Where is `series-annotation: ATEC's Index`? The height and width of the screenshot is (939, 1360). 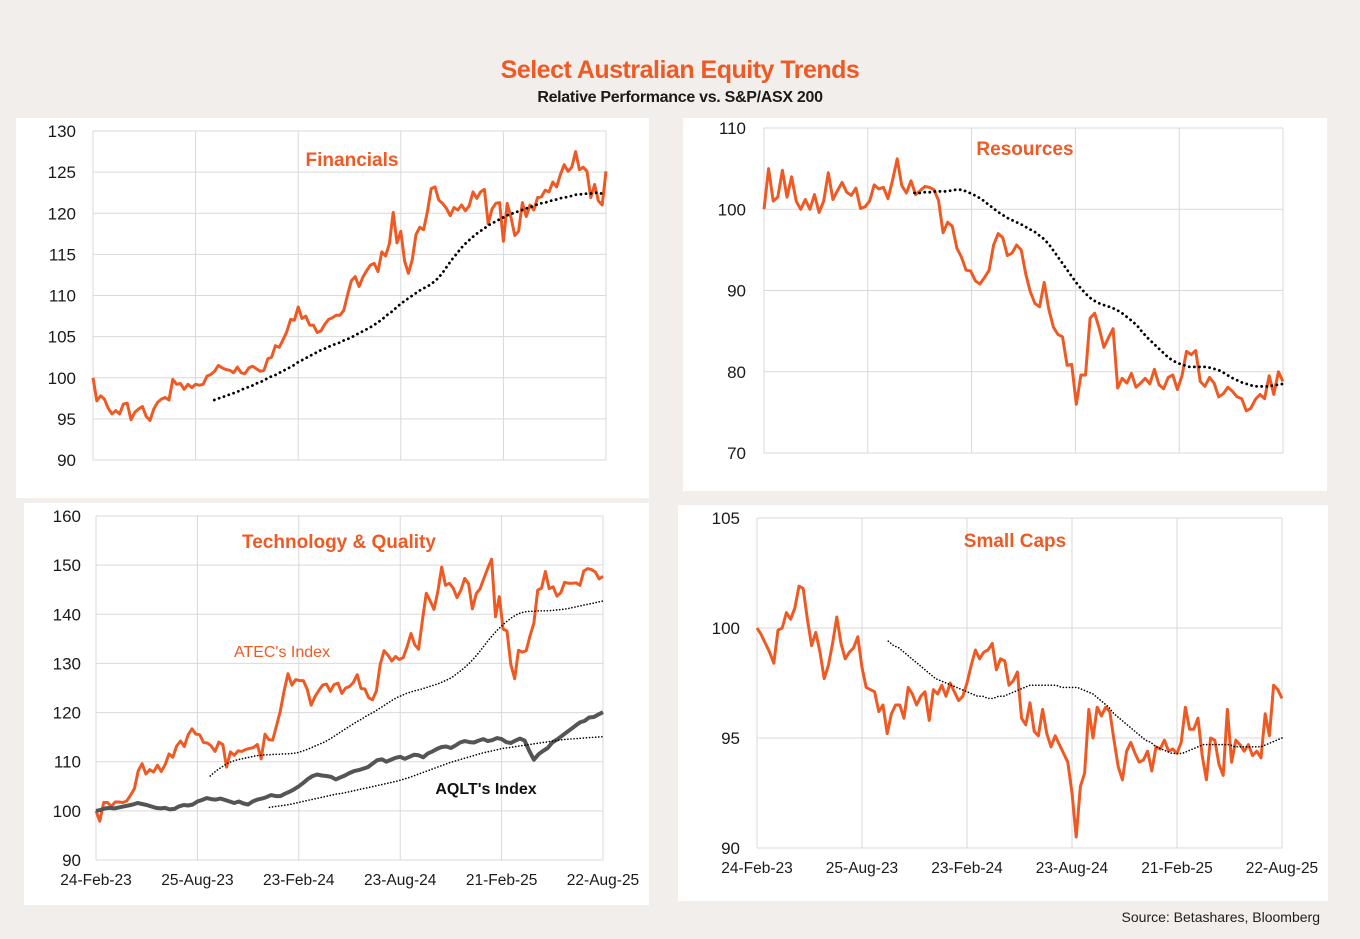
series-annotation: ATEC's Index is located at coordinates (282, 652).